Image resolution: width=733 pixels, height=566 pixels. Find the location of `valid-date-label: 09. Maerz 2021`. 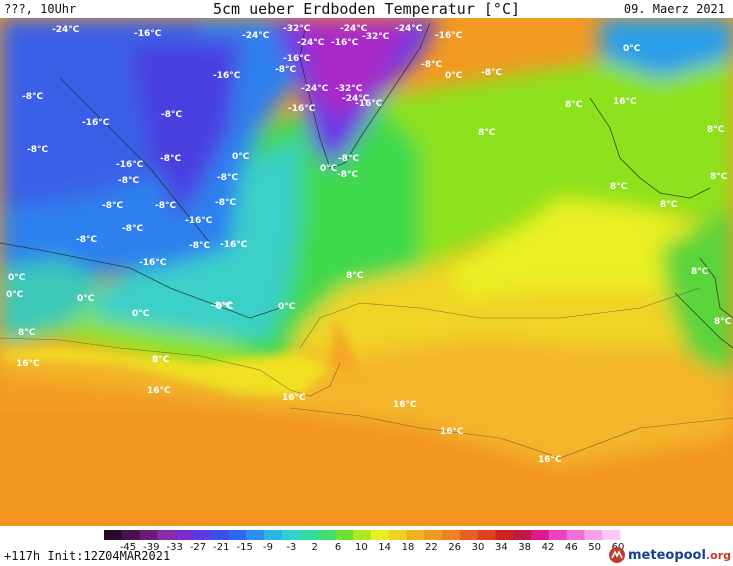

valid-date-label: 09. Maerz 2021 is located at coordinates (674, 9).